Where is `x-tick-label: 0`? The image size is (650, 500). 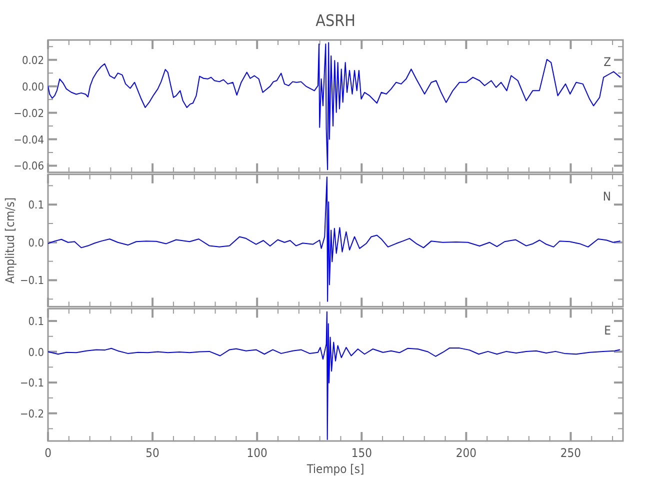
x-tick-label: 0 is located at coordinates (48, 453).